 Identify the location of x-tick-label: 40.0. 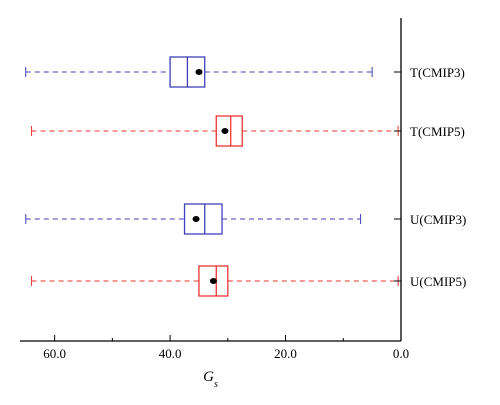
(170, 353).